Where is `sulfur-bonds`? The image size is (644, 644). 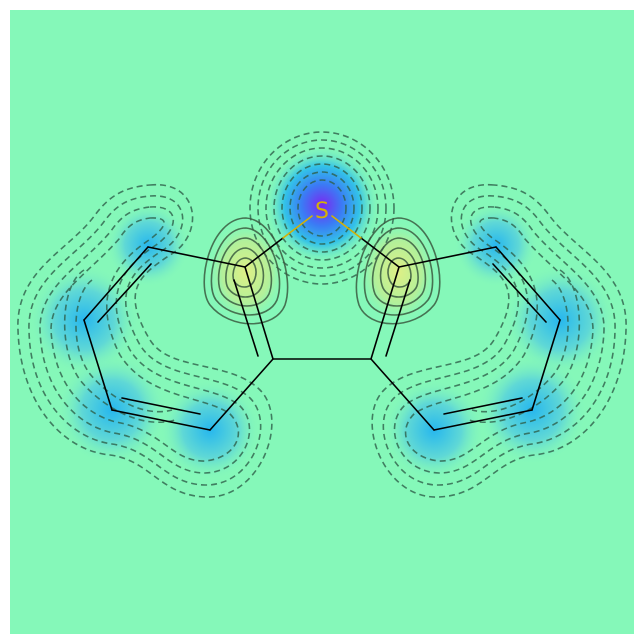
sulfur-bonds is located at coordinates (322, 241).